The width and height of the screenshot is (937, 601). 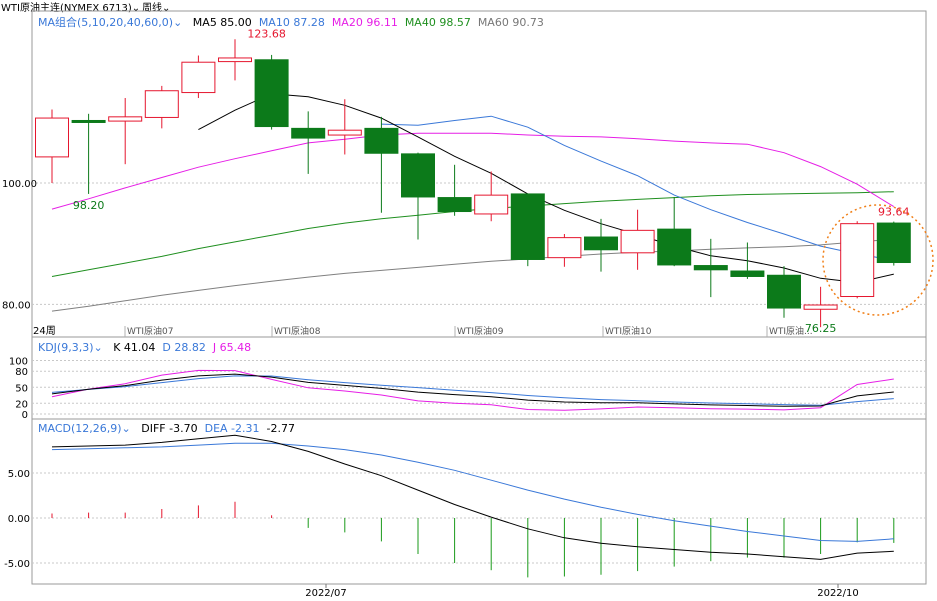 I want to click on kdj-axis-tick-label: 100, so click(x=18, y=362).